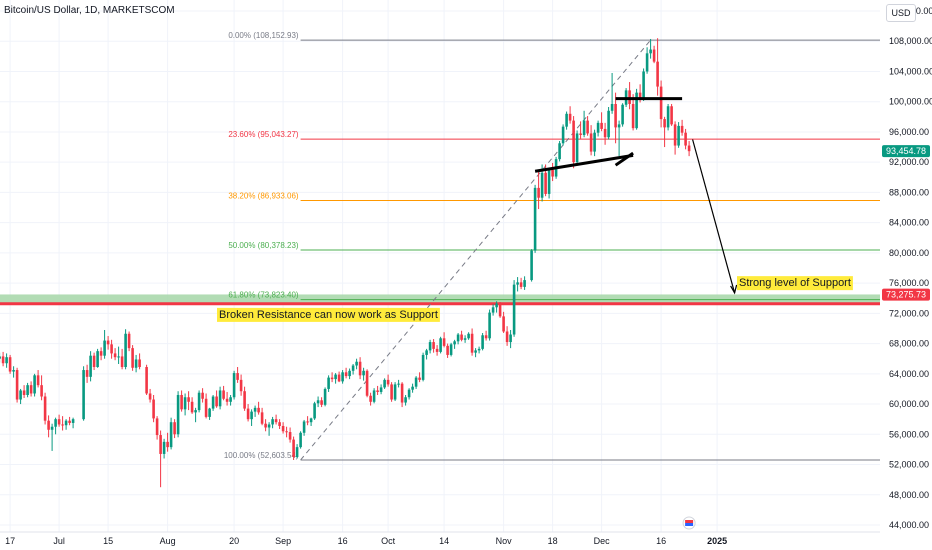  What do you see at coordinates (584, 163) in the screenshot?
I see `neckline-drawn-line` at bounding box center [584, 163].